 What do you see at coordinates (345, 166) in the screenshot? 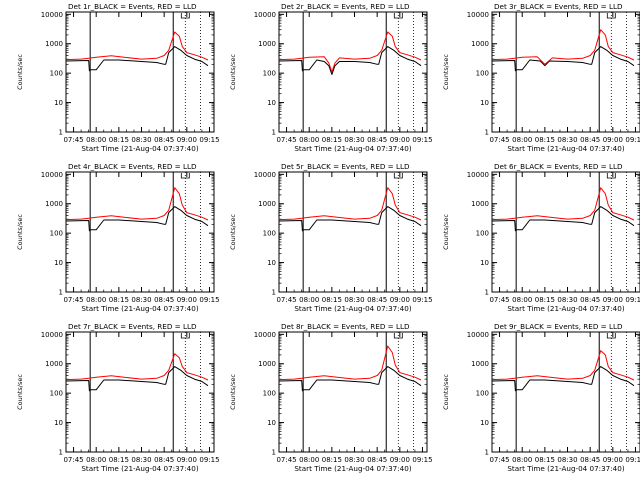
I see `chart-title: Det 5r_BLACK = Events, RED = LLD` at bounding box center [345, 166].